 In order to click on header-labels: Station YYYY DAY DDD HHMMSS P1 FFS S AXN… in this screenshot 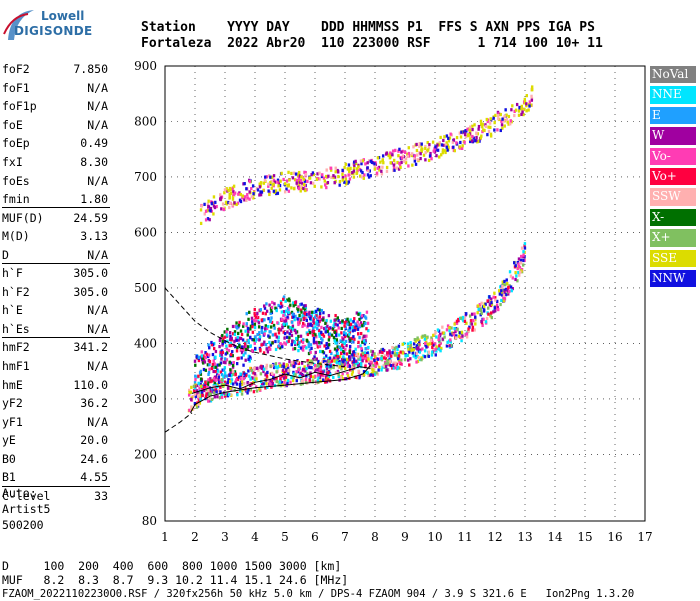, I will do `click(368, 27)`.